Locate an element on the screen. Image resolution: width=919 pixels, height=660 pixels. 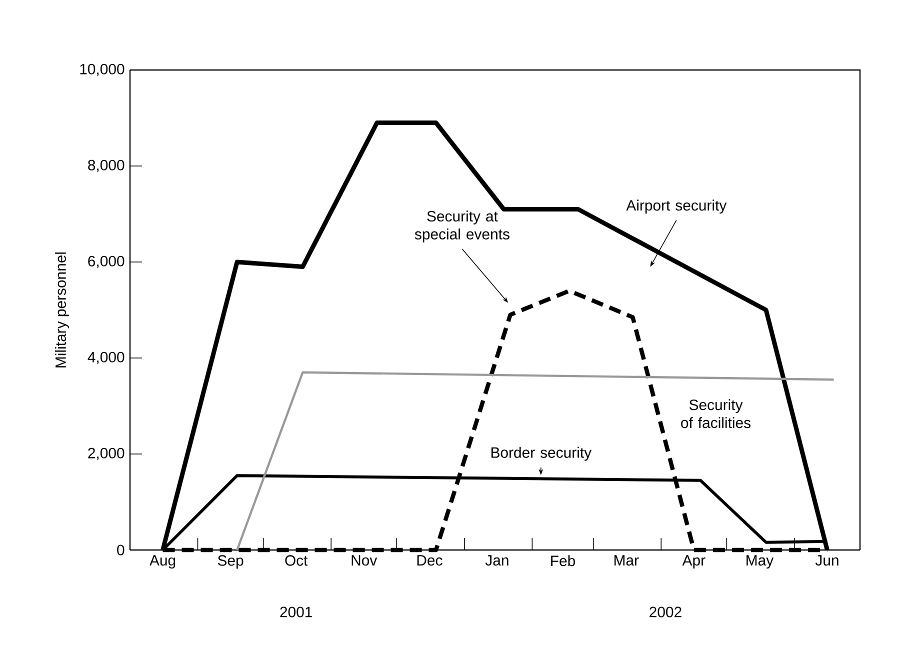
y-axis-title: Military personnel is located at coordinates (62, 310).